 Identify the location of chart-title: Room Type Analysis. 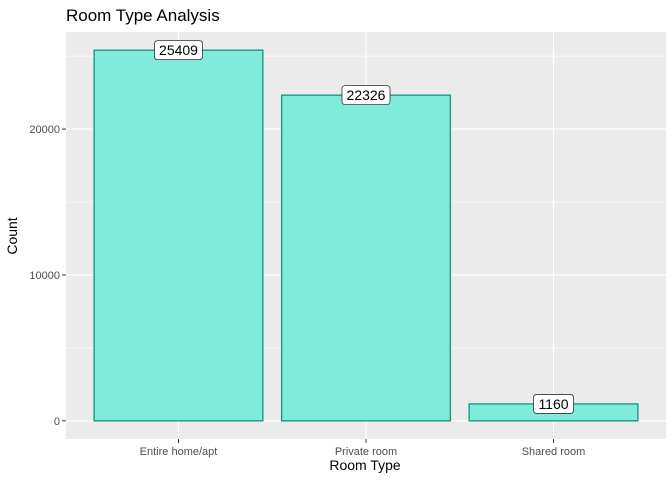
(143, 15).